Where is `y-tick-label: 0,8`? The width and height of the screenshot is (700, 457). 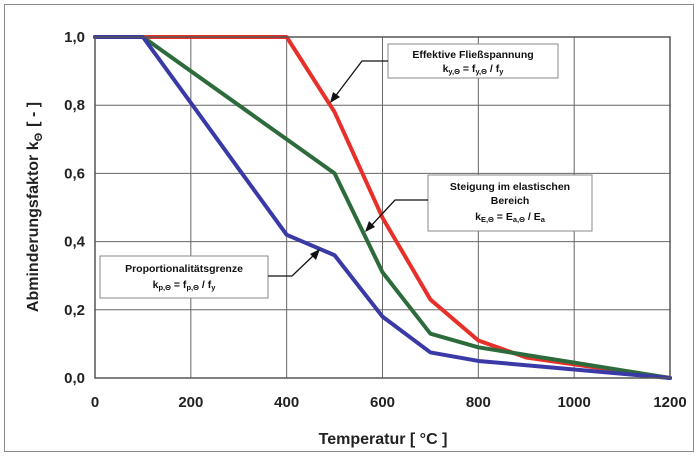 y-tick-label: 0,8 is located at coordinates (74, 105).